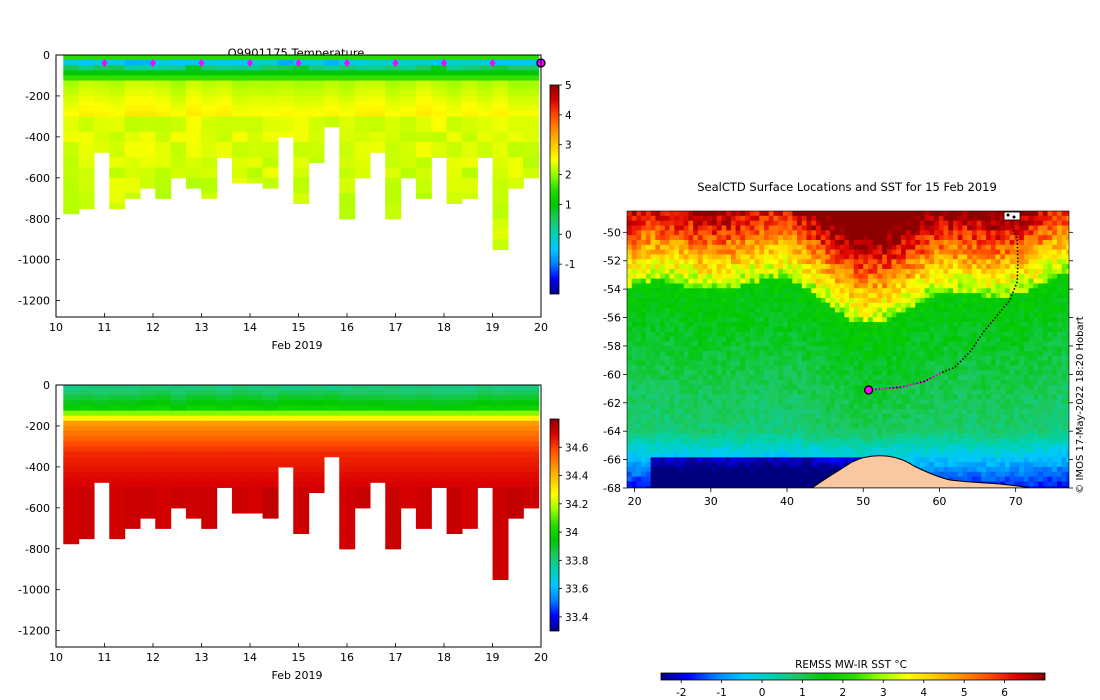  Describe the element at coordinates (297, 675) in the screenshot. I see `salinity-xlabel: Feb 2019` at that location.